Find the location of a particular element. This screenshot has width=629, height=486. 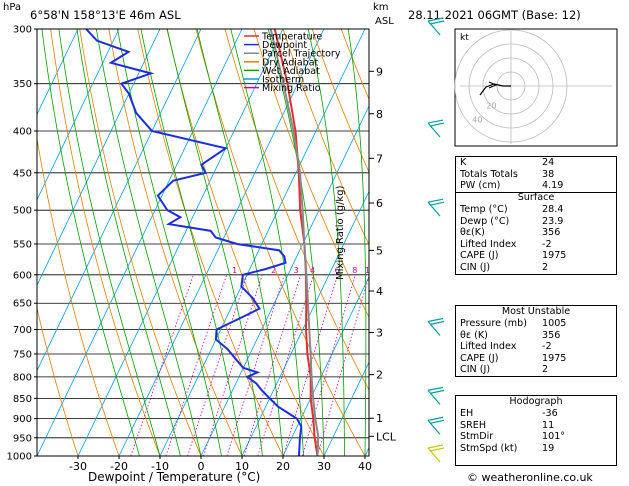

mixing-ratio-label: 3 is located at coordinates (296, 270).